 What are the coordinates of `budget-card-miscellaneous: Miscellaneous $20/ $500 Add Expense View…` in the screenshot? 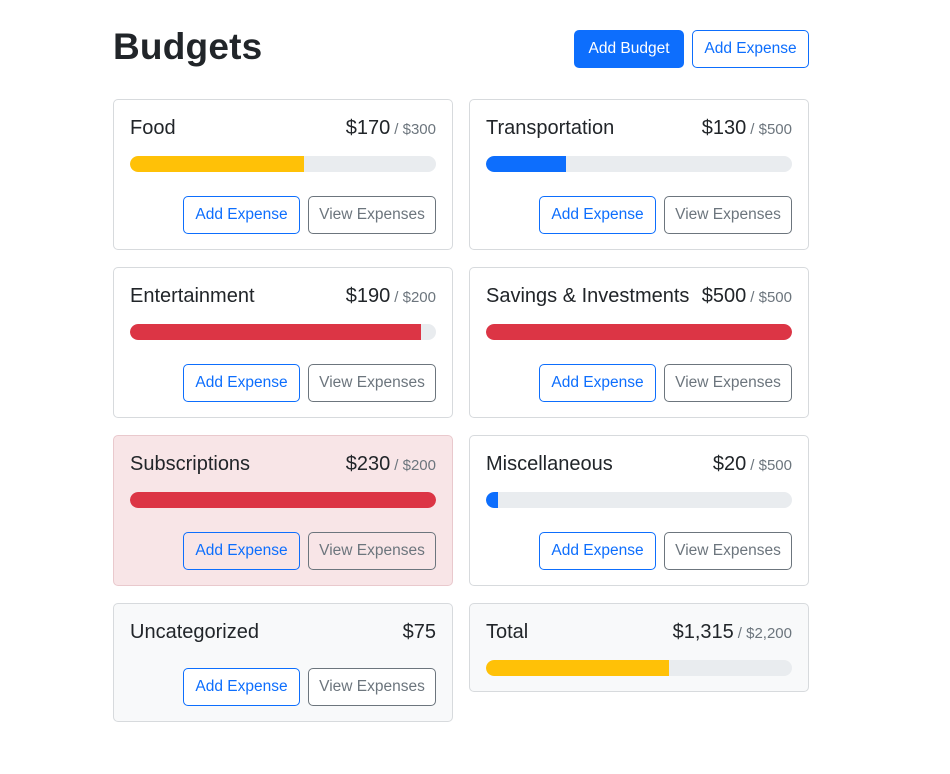 It's located at (639, 510).